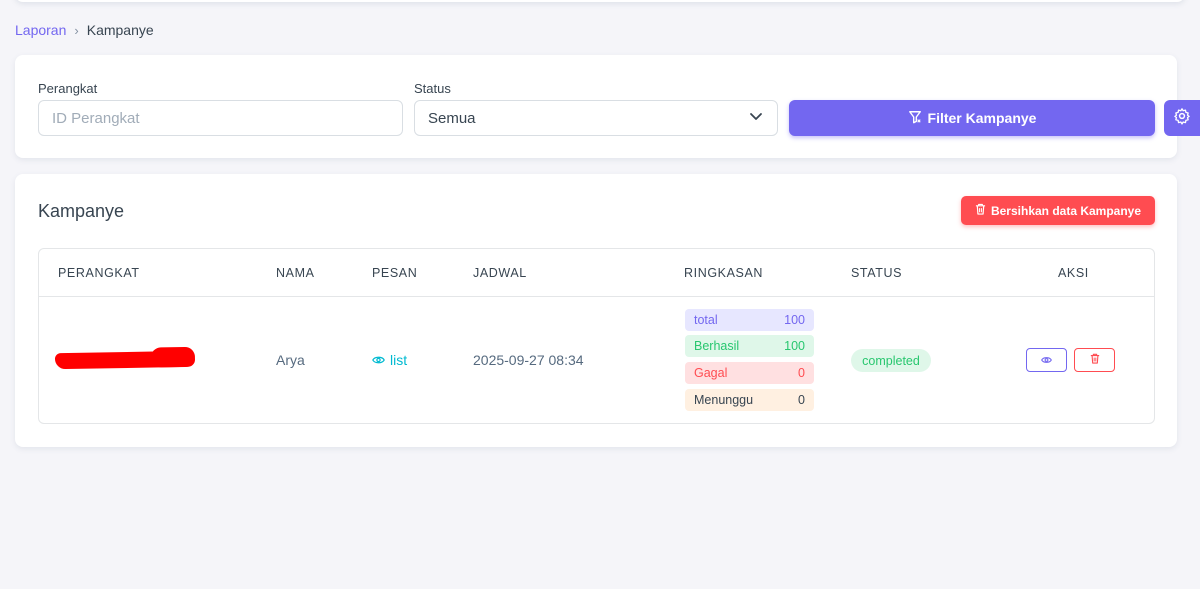  What do you see at coordinates (877, 273) in the screenshot?
I see `column-header-status: STATUS` at bounding box center [877, 273].